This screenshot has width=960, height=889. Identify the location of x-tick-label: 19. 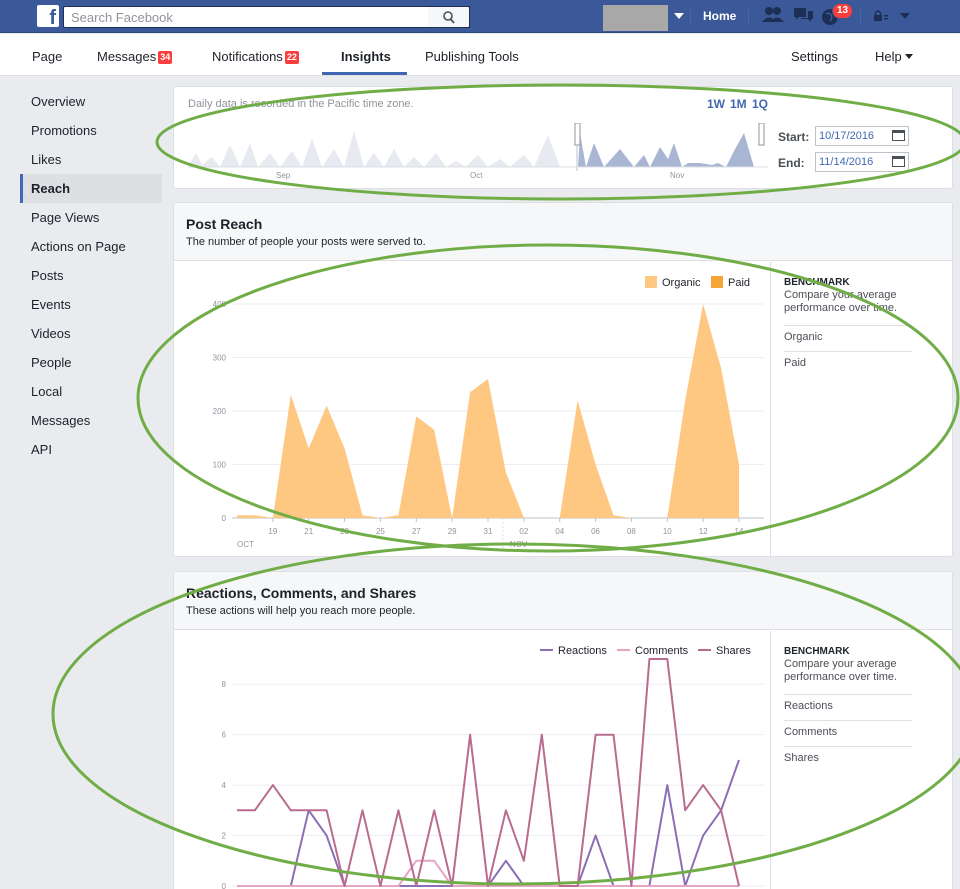
(272, 531).